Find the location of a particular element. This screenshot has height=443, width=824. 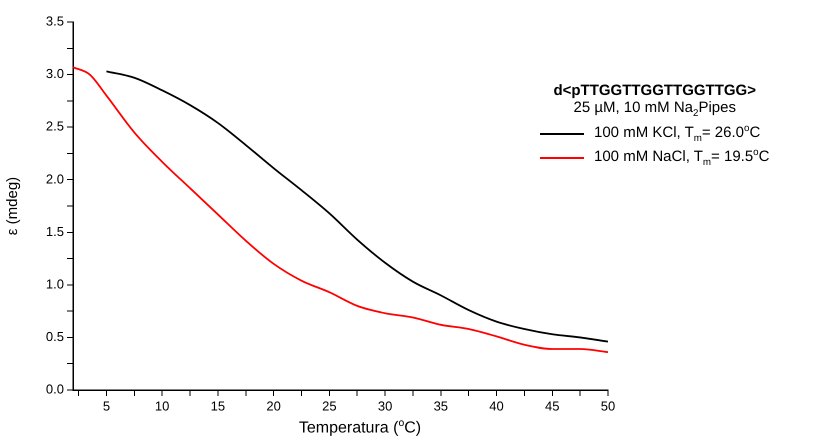

x-tick-label: 20 is located at coordinates (273, 406).